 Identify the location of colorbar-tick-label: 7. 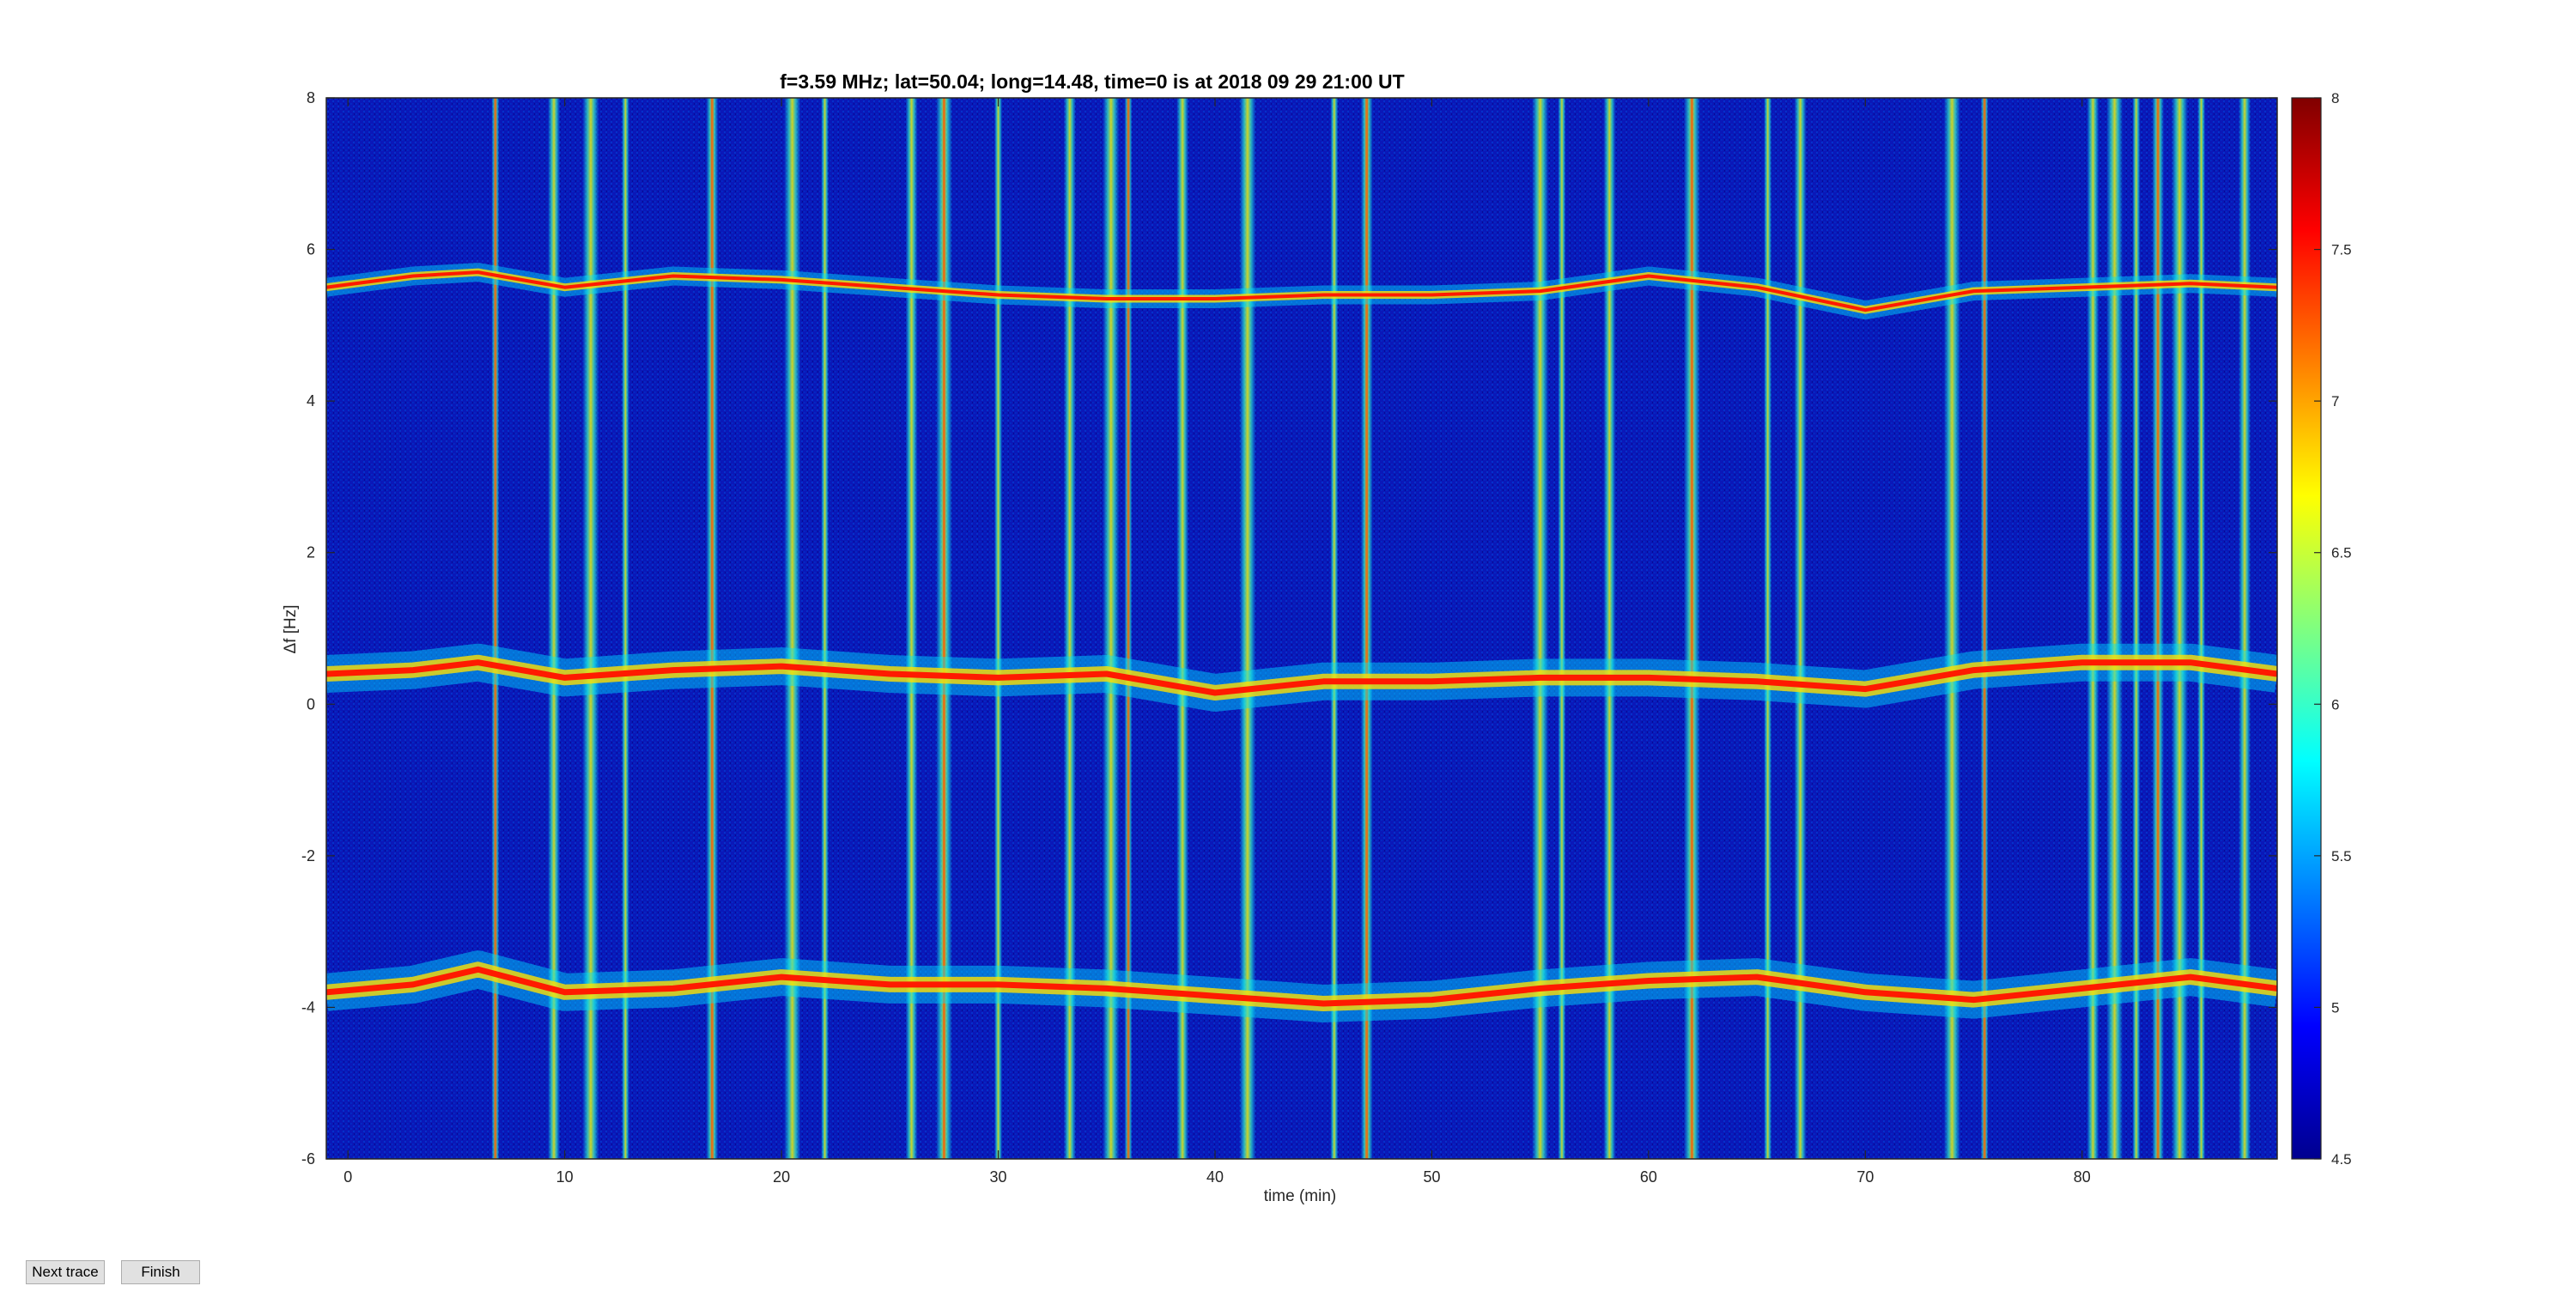
(2335, 401).